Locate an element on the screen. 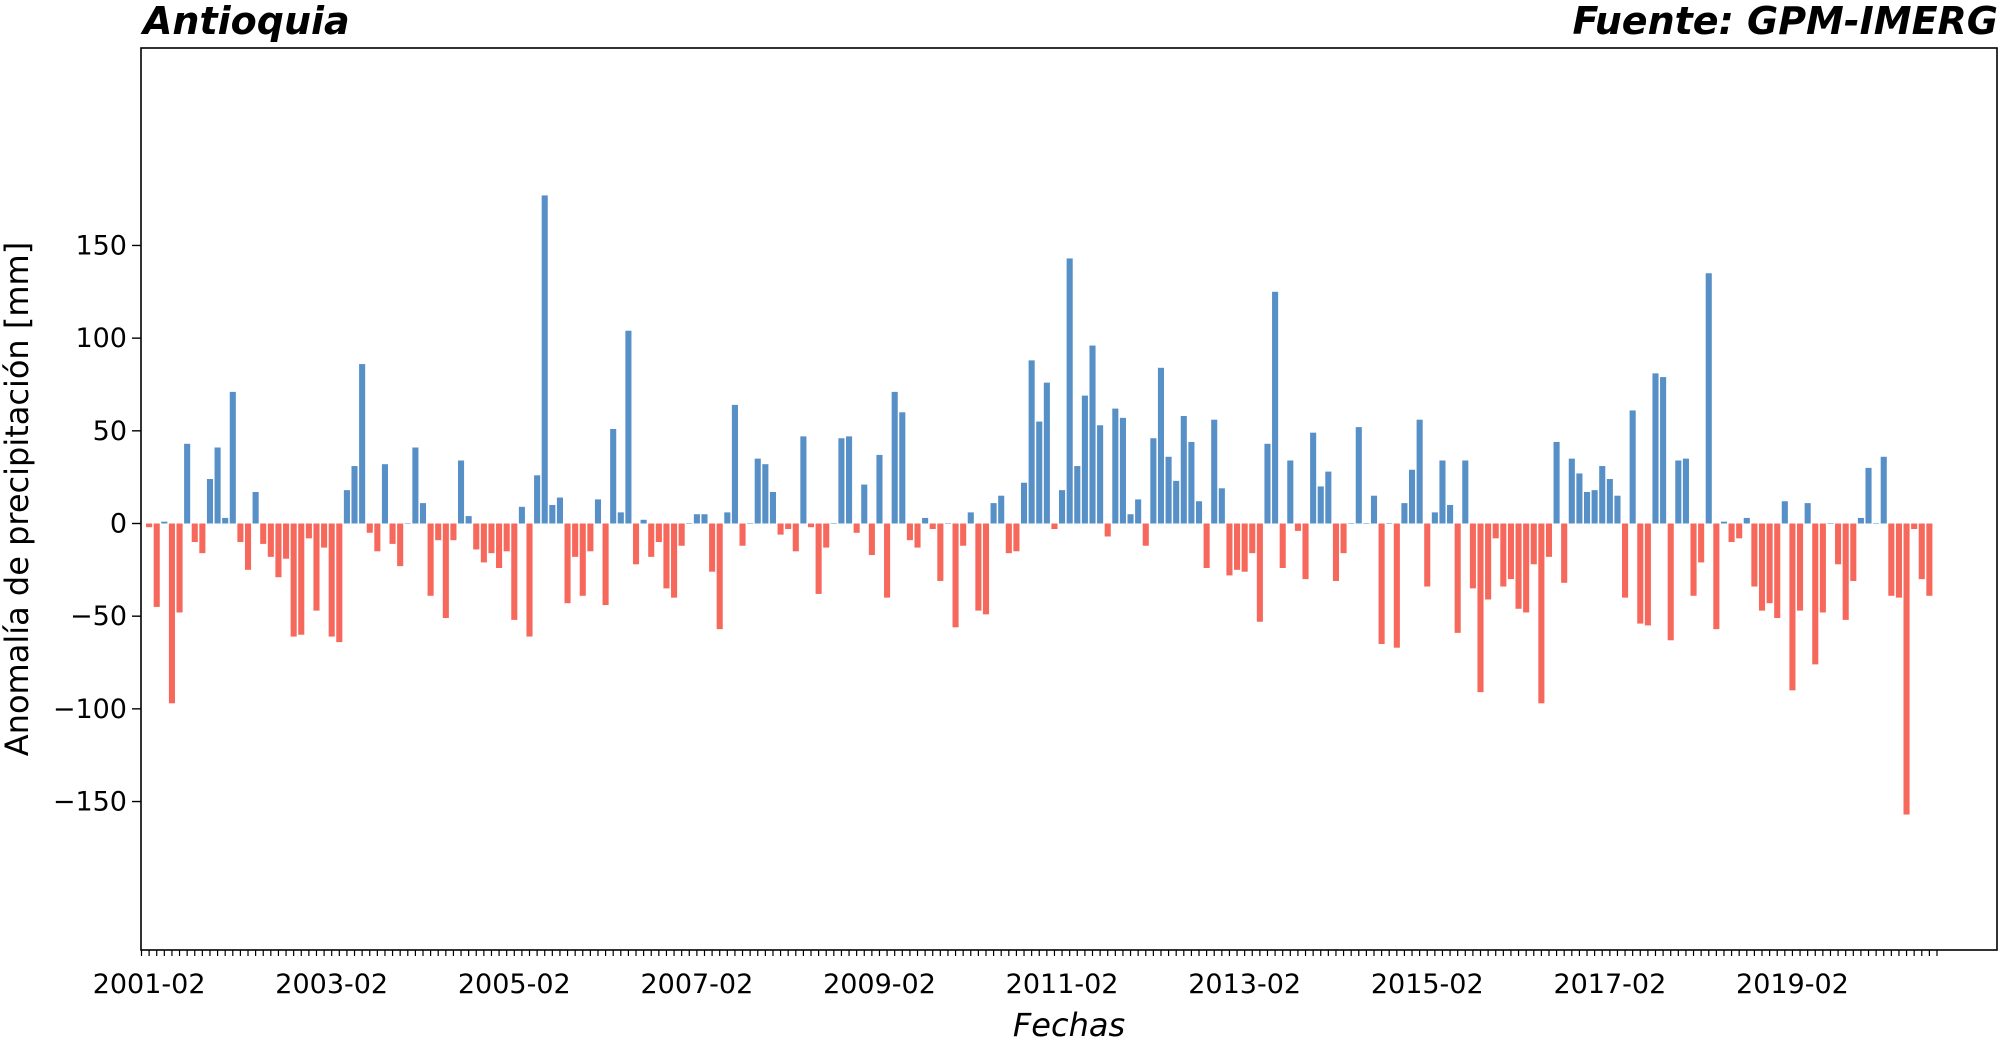  x-tick-label: 2011-02 is located at coordinates (1062, 984).